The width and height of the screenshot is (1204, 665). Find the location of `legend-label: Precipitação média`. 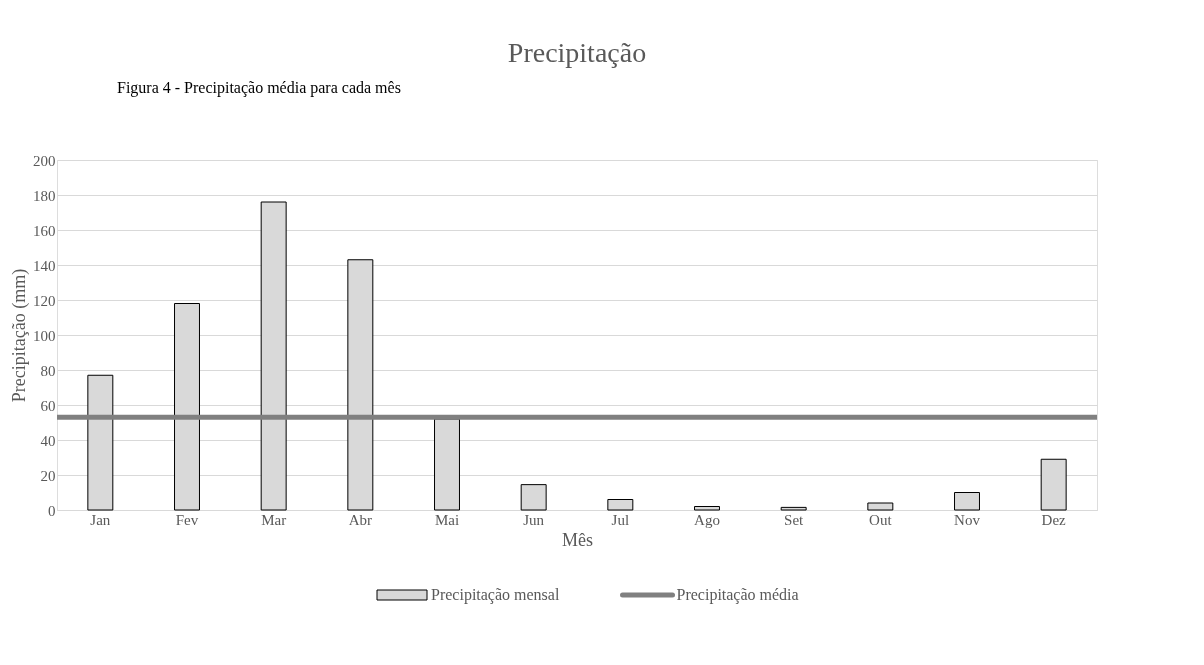

legend-label: Precipitação média is located at coordinates (737, 595).